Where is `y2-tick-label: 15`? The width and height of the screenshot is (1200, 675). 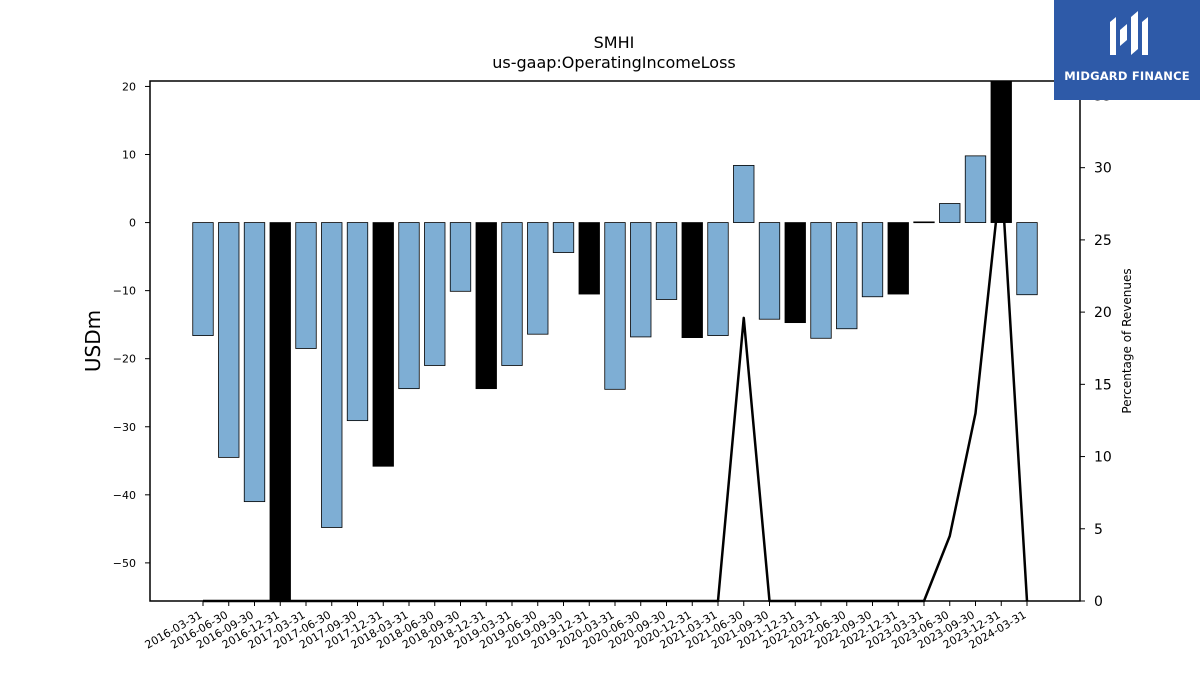 y2-tick-label: 15 is located at coordinates (1103, 385).